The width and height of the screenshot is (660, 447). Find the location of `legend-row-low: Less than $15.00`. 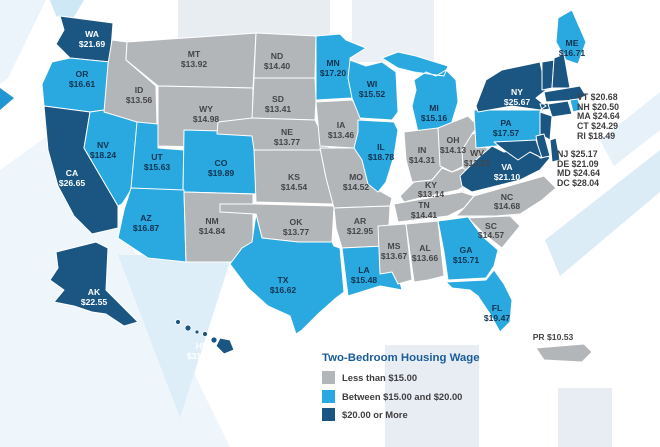

legend-row-low: Less than $15.00 is located at coordinates (401, 377).